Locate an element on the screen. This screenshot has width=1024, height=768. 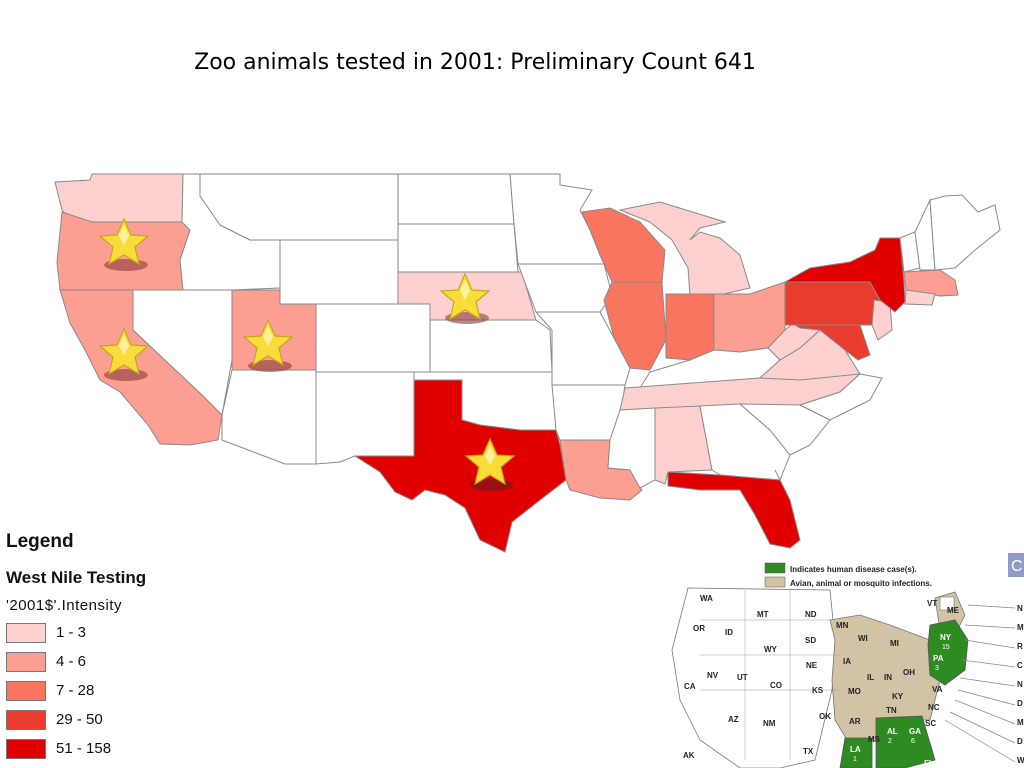
inset-state-label: MO is located at coordinates (854, 691).